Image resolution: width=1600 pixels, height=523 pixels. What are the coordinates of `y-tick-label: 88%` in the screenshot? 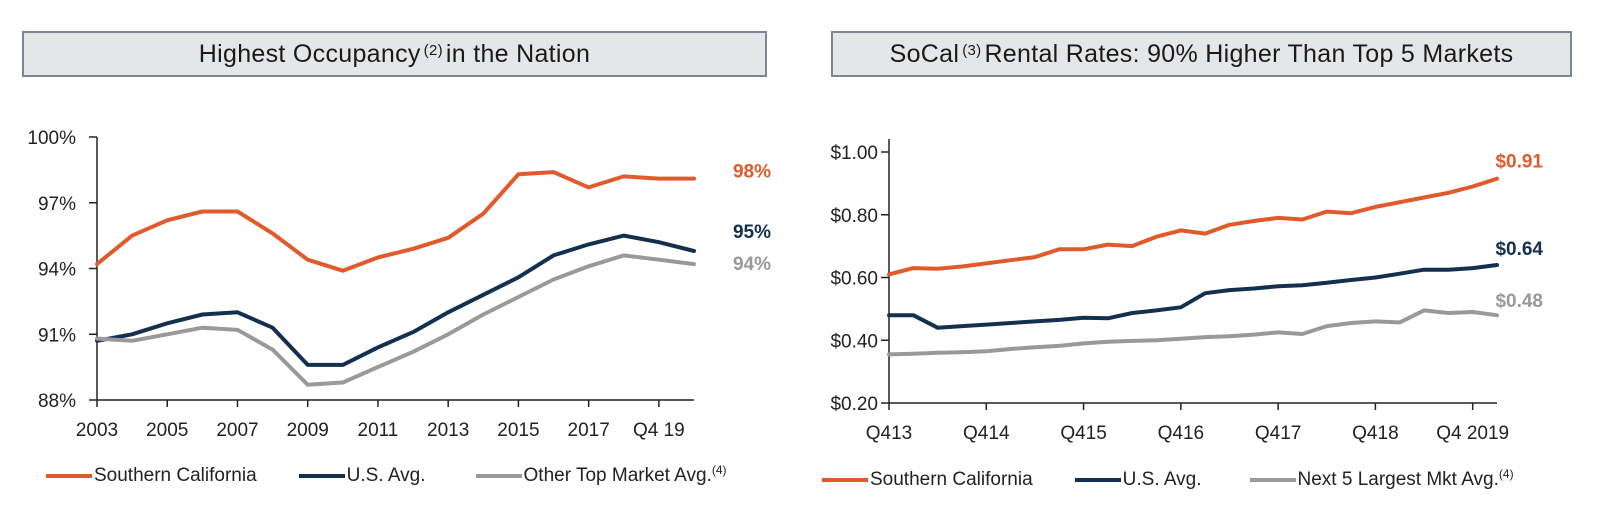 It's located at (57, 401).